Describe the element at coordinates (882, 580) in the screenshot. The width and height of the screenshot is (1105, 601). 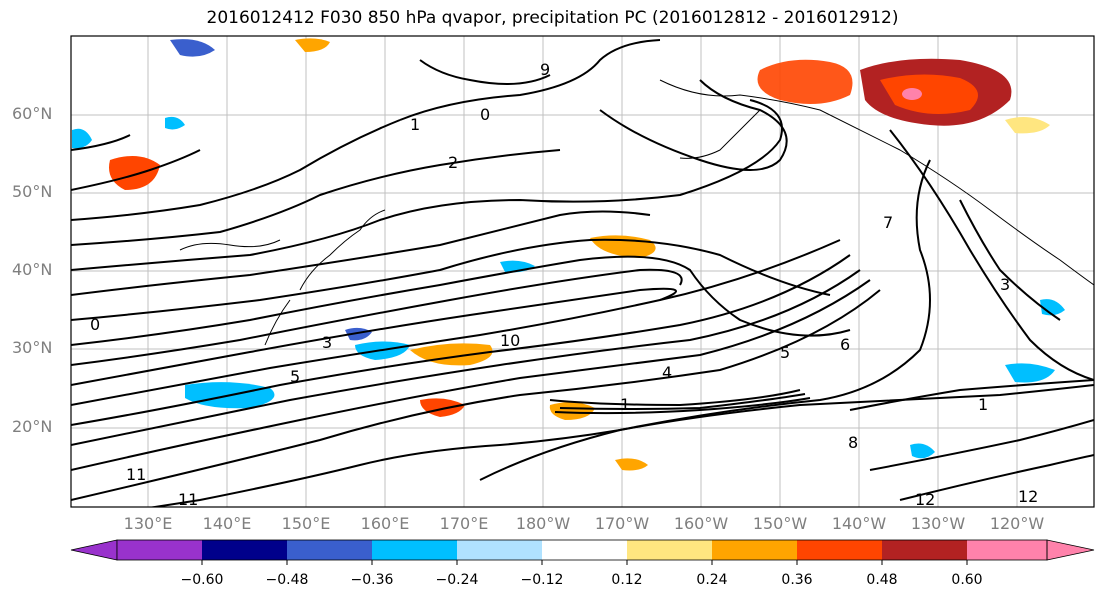
I see `colorbar-tick-label: 0.48` at that location.